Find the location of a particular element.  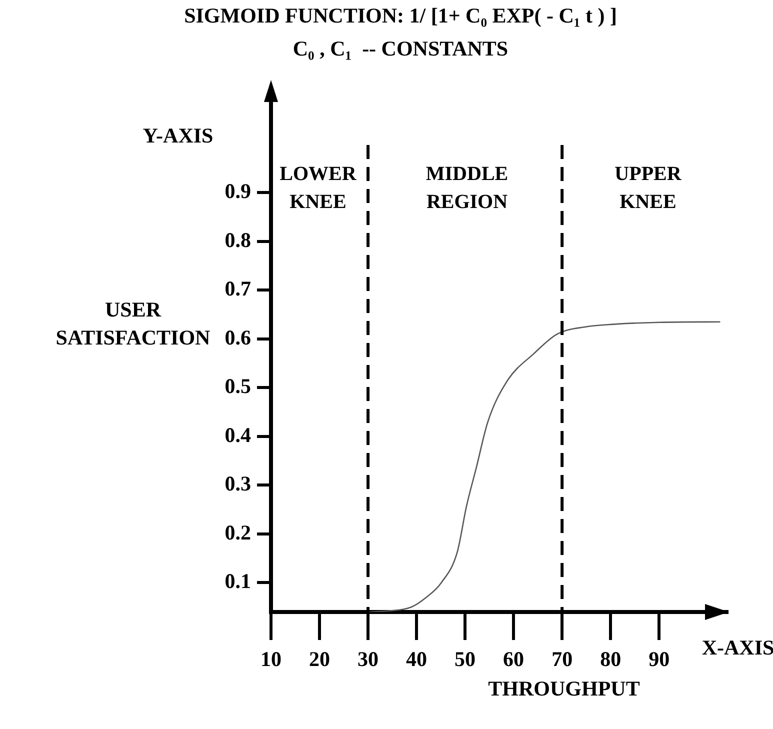

chart-title: SIGMOID FUNCTION: 1/ [1+ C₀ EXP( - C₁ t ) ] is located at coordinates (400, 15).